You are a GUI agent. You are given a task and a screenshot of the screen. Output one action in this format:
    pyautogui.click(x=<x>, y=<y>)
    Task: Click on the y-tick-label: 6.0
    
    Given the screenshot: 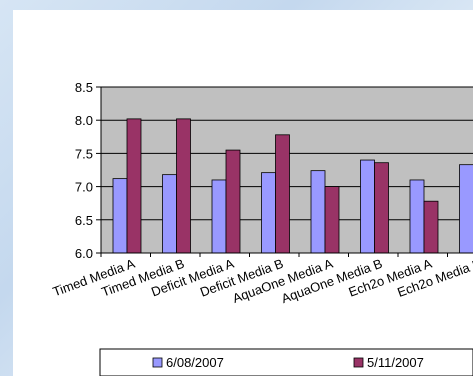 What is the action you would take?
    pyautogui.click(x=84, y=253)
    